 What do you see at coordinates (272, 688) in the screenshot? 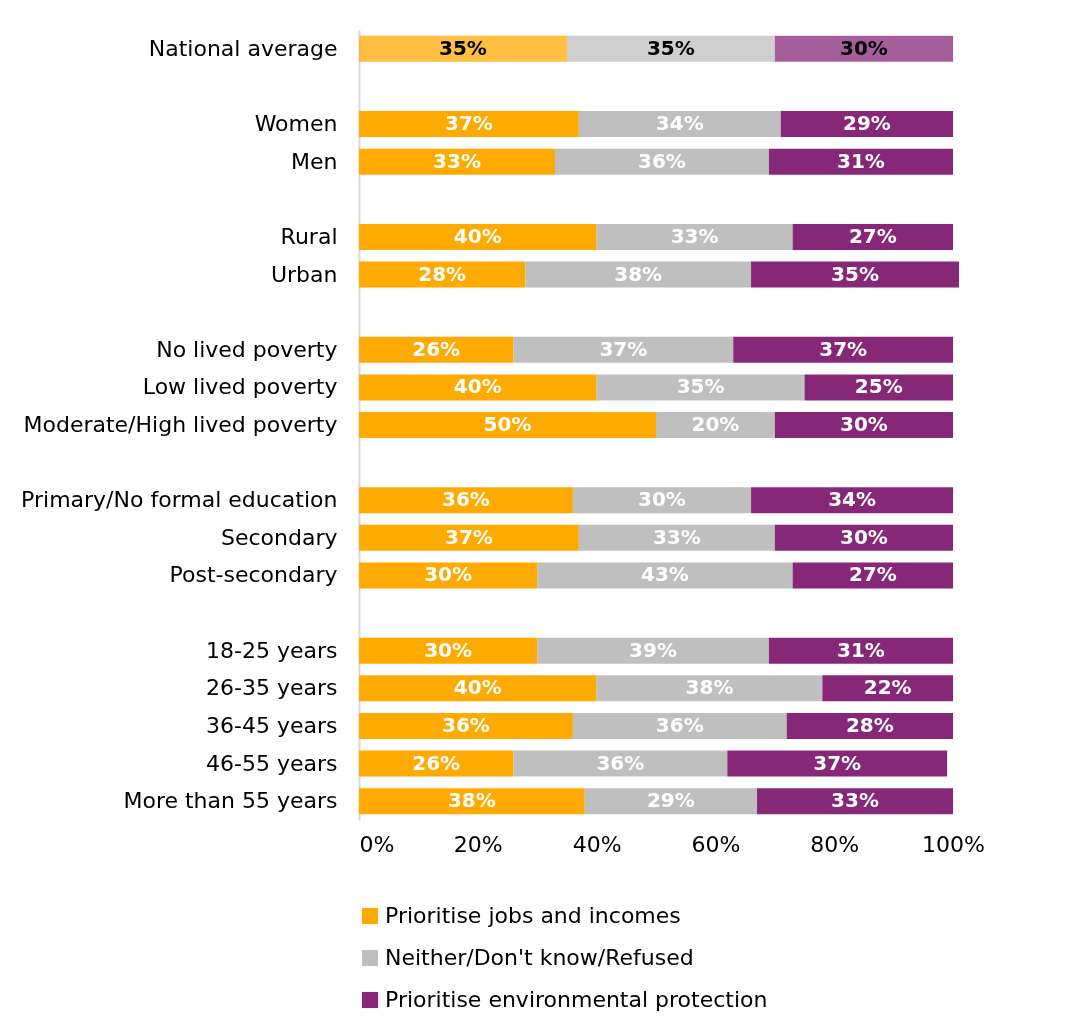
I see `y-tick-label: 26-35 years` at bounding box center [272, 688].